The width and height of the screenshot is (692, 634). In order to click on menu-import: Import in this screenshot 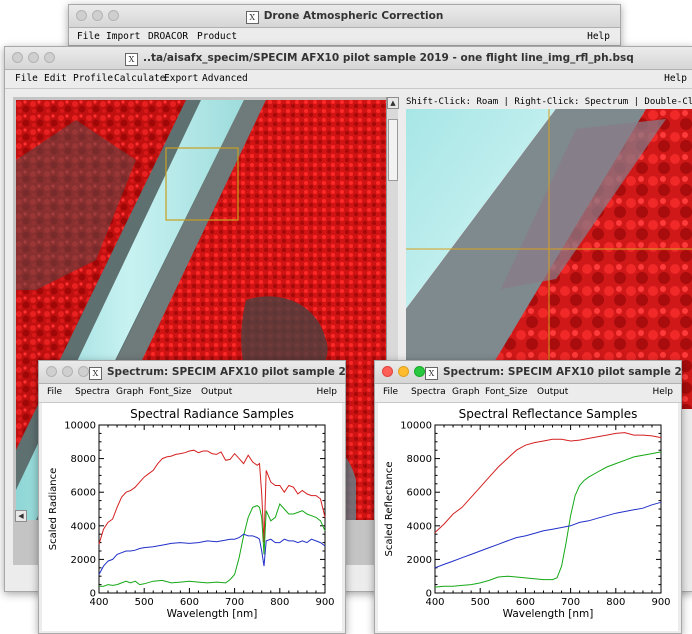, I will do `click(123, 36)`.